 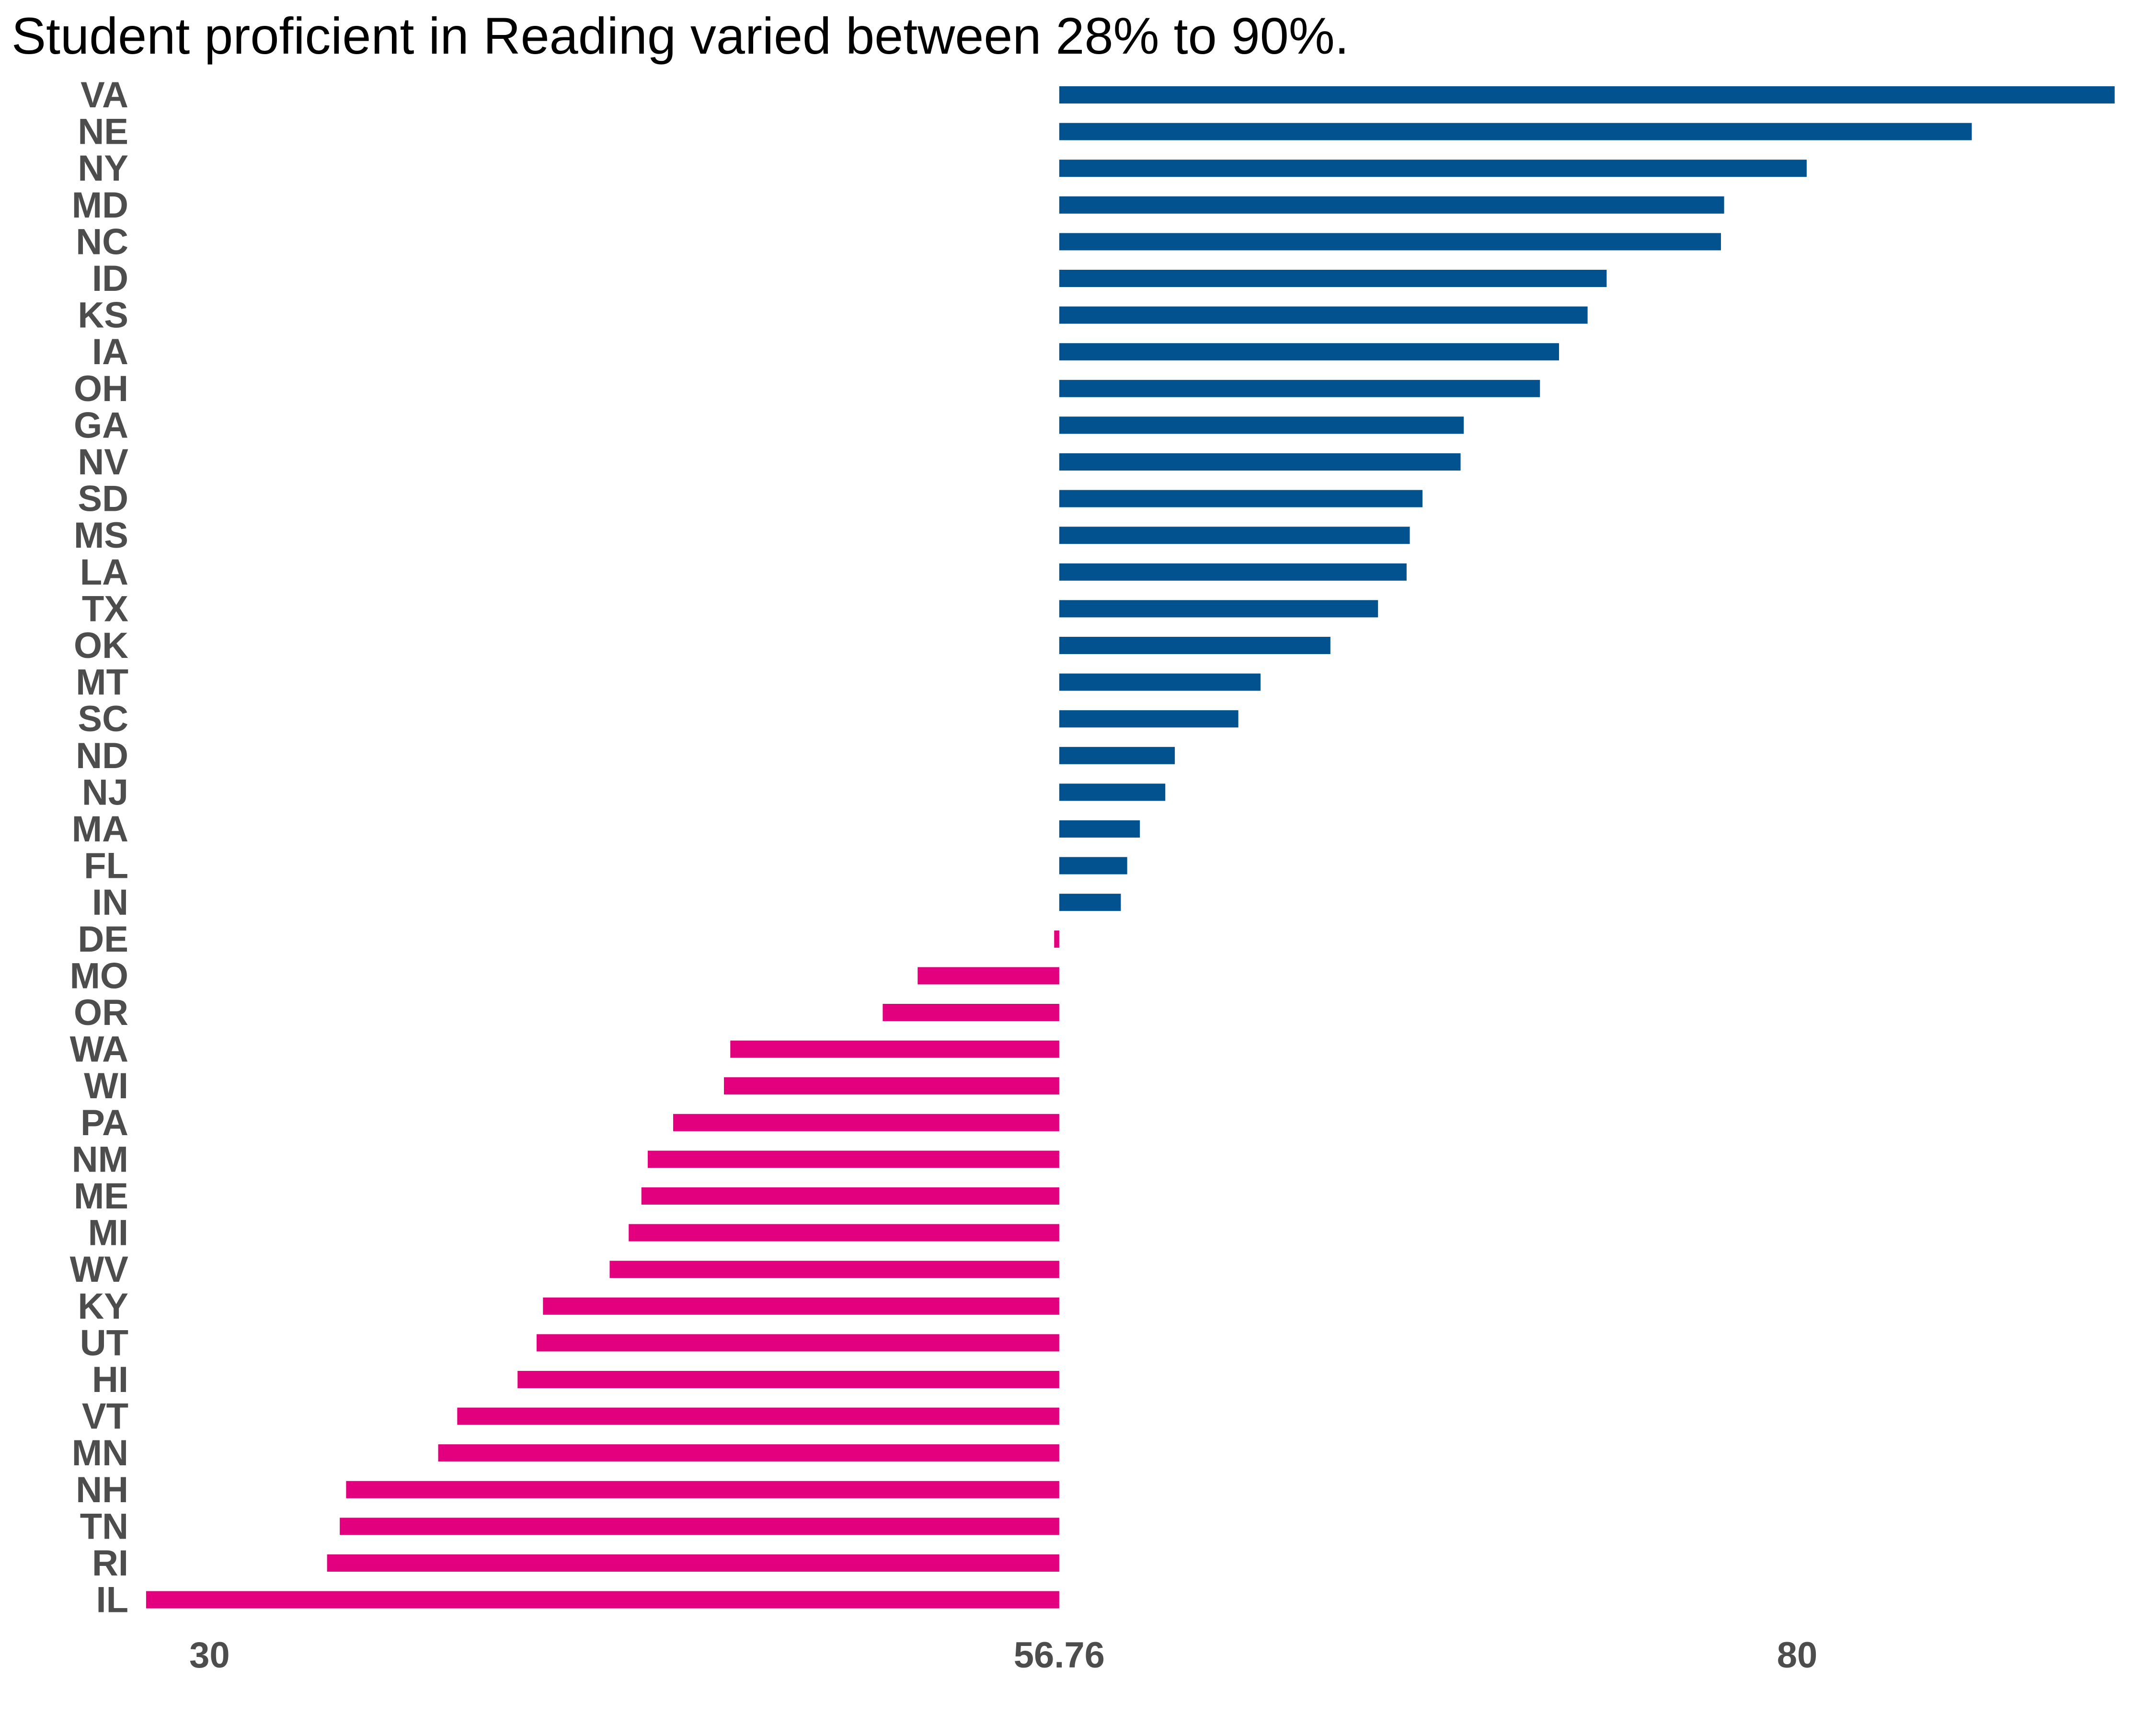 What do you see at coordinates (209, 1655) in the screenshot?
I see `x-tick-label: 30` at bounding box center [209, 1655].